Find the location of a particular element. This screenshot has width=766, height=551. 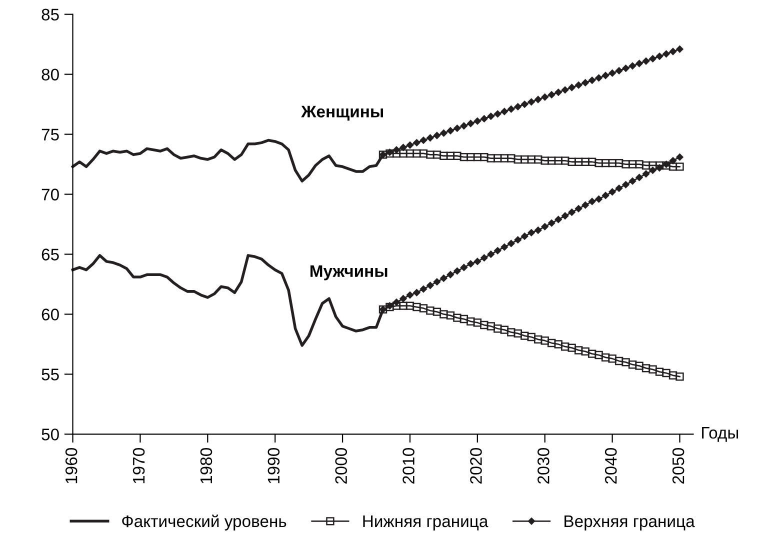

y-tick-label: 85 is located at coordinates (50, 14).